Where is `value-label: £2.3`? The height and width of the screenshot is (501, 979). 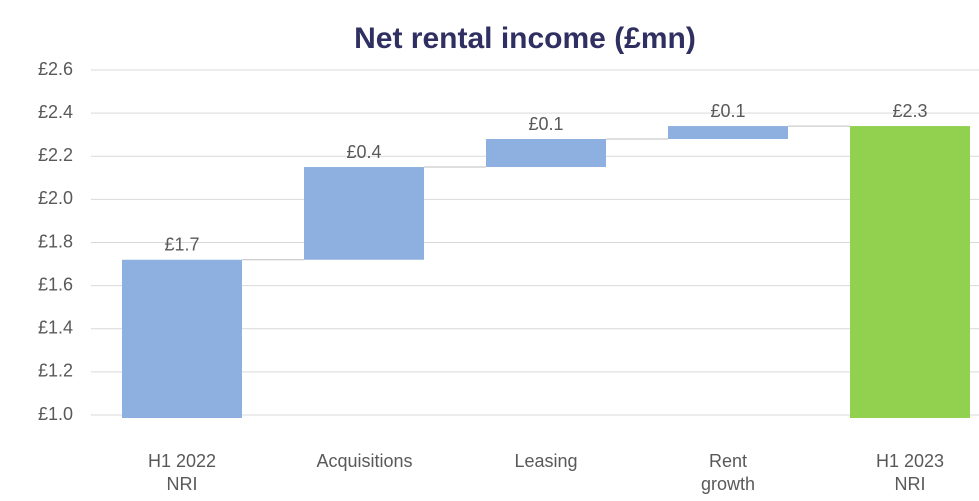 value-label: £2.3 is located at coordinates (909, 111).